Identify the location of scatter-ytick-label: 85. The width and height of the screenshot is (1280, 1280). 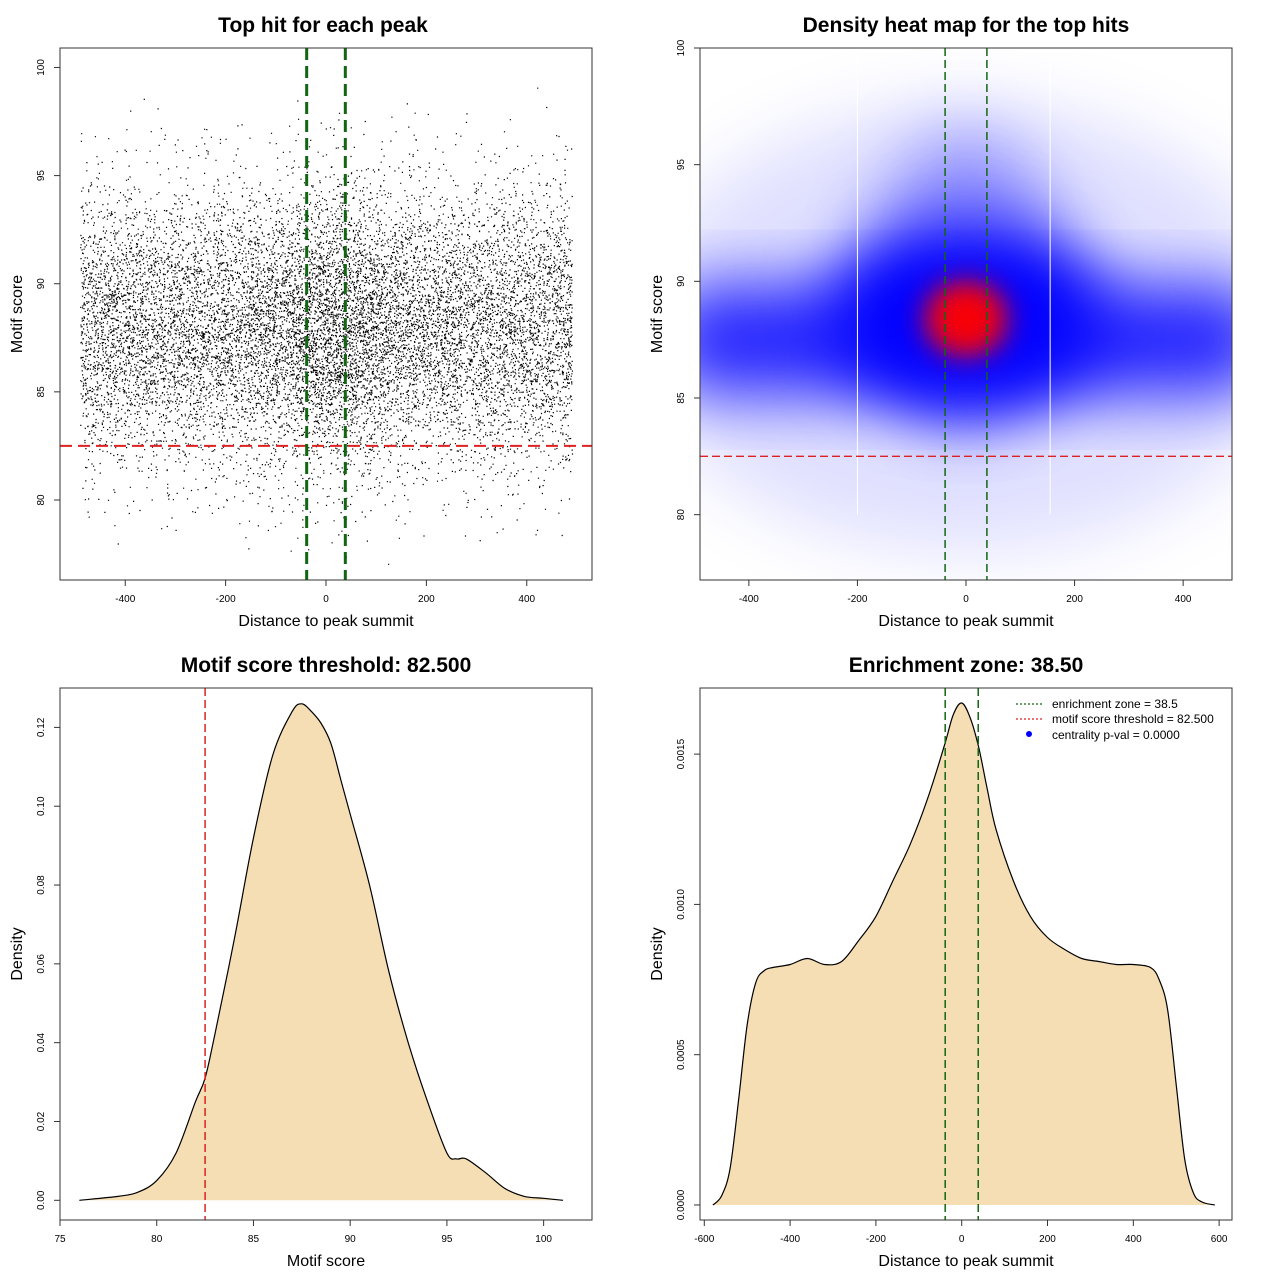
(41, 392).